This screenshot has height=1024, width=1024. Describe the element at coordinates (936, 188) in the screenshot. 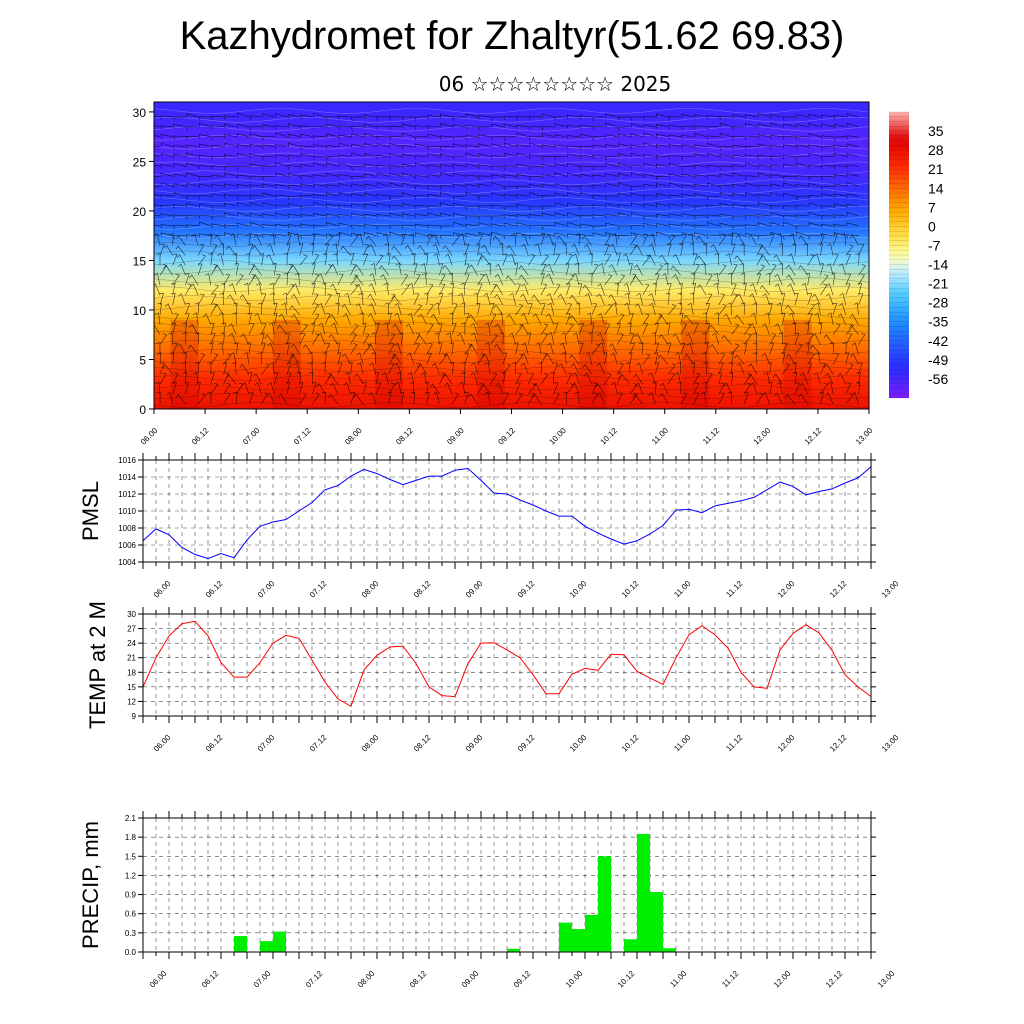

I see `colorbar-label: 14` at that location.